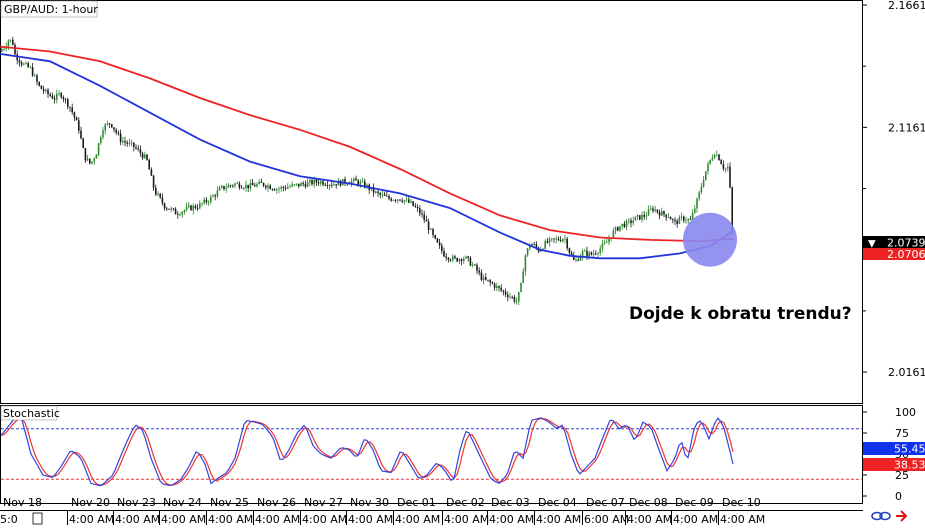  I want to click on scroll-marker, so click(37, 518).